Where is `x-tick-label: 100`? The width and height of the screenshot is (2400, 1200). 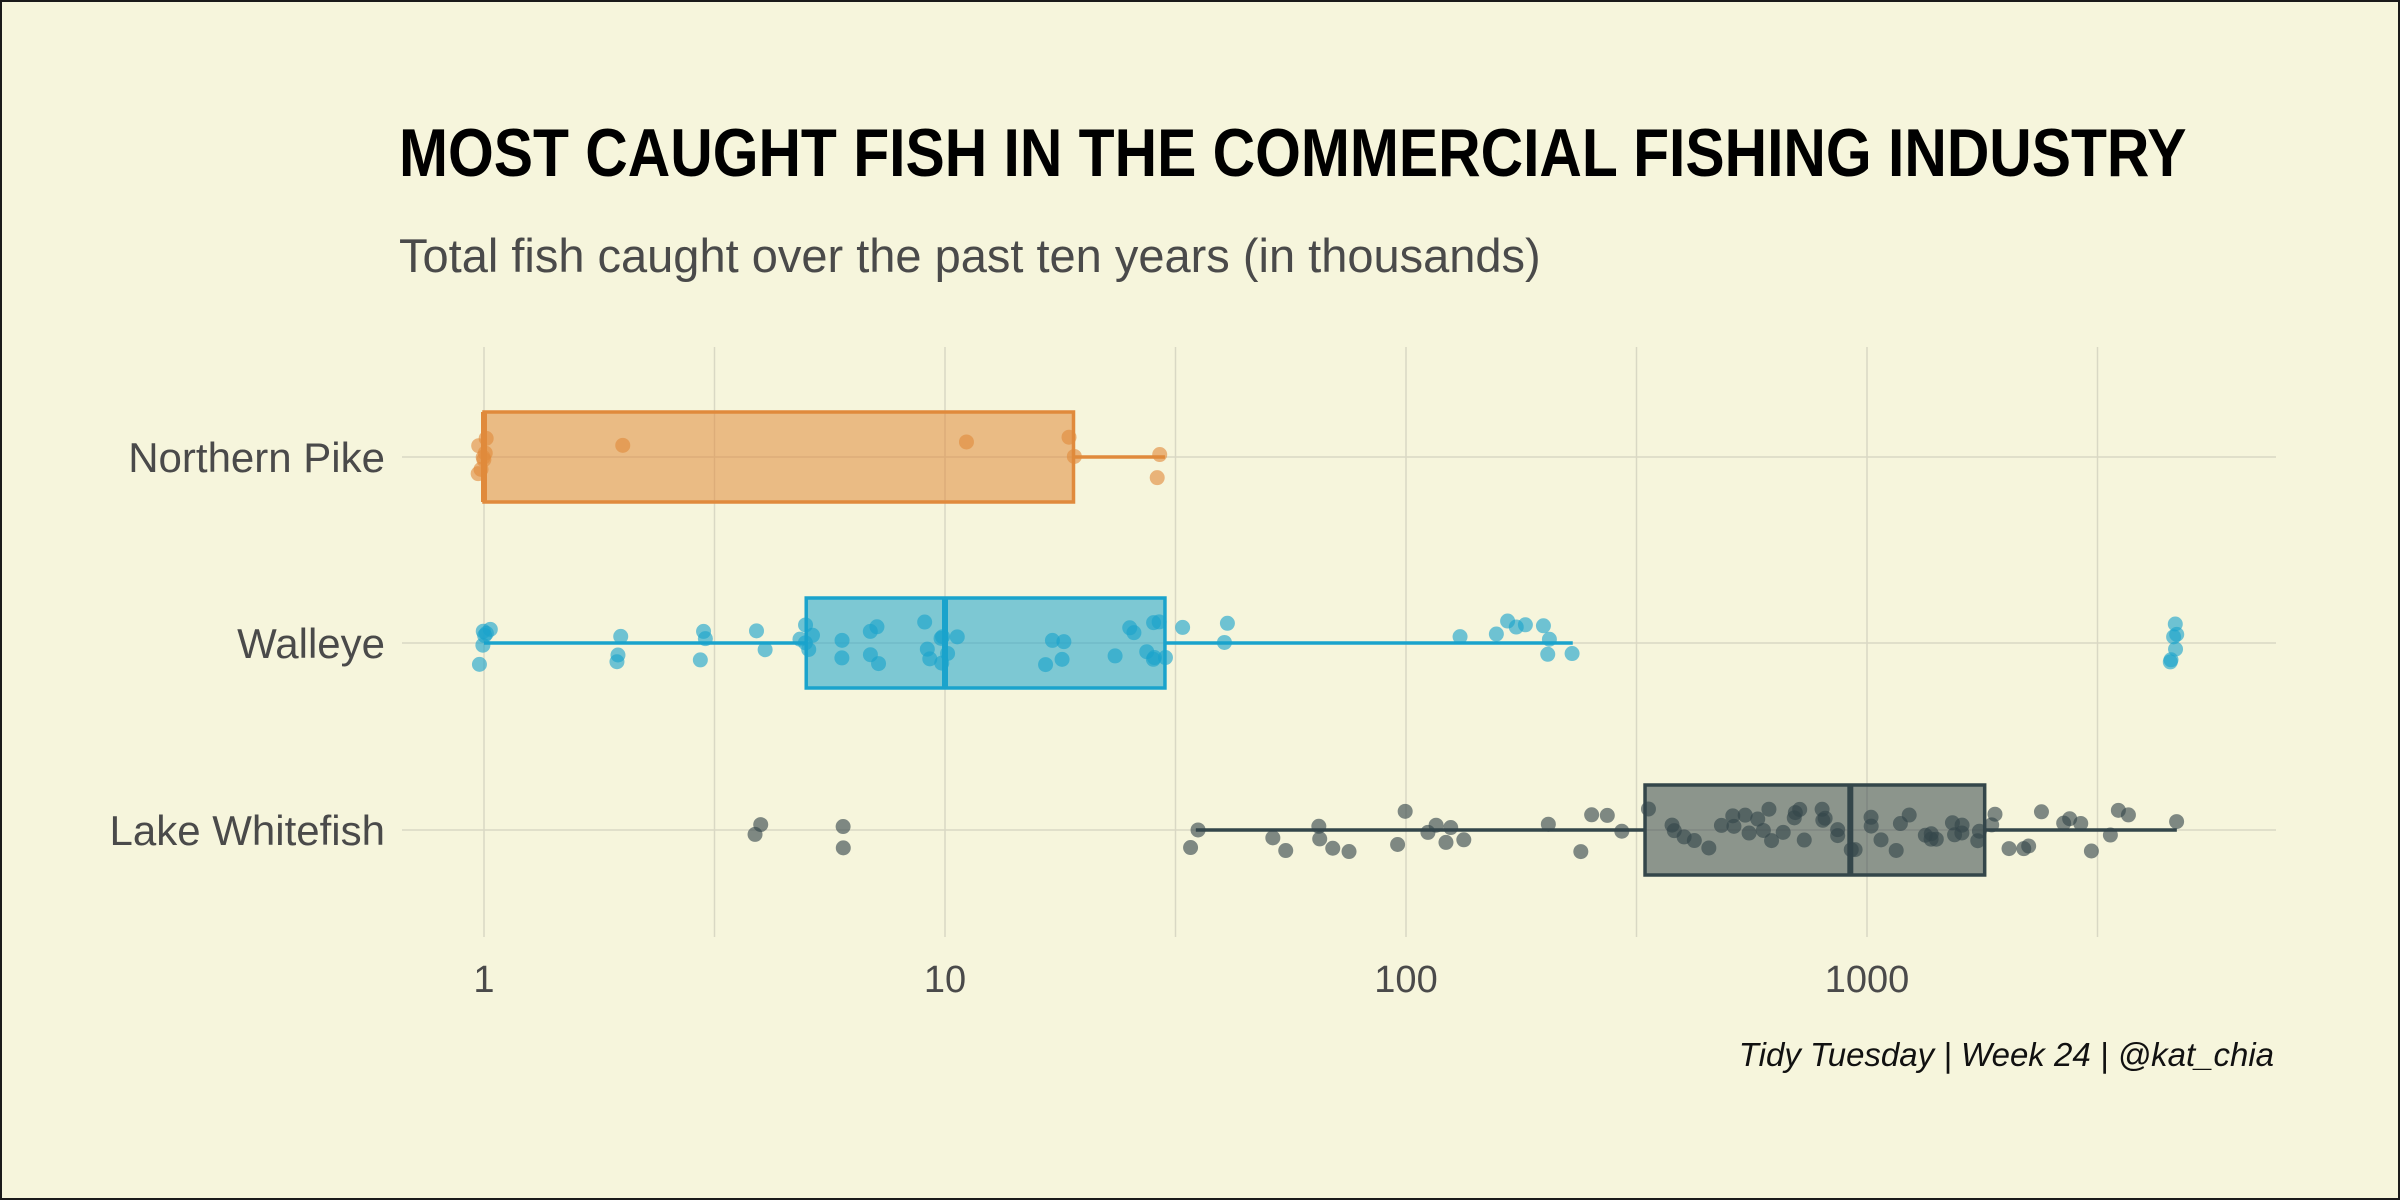
x-tick-label: 100 is located at coordinates (1405, 980).